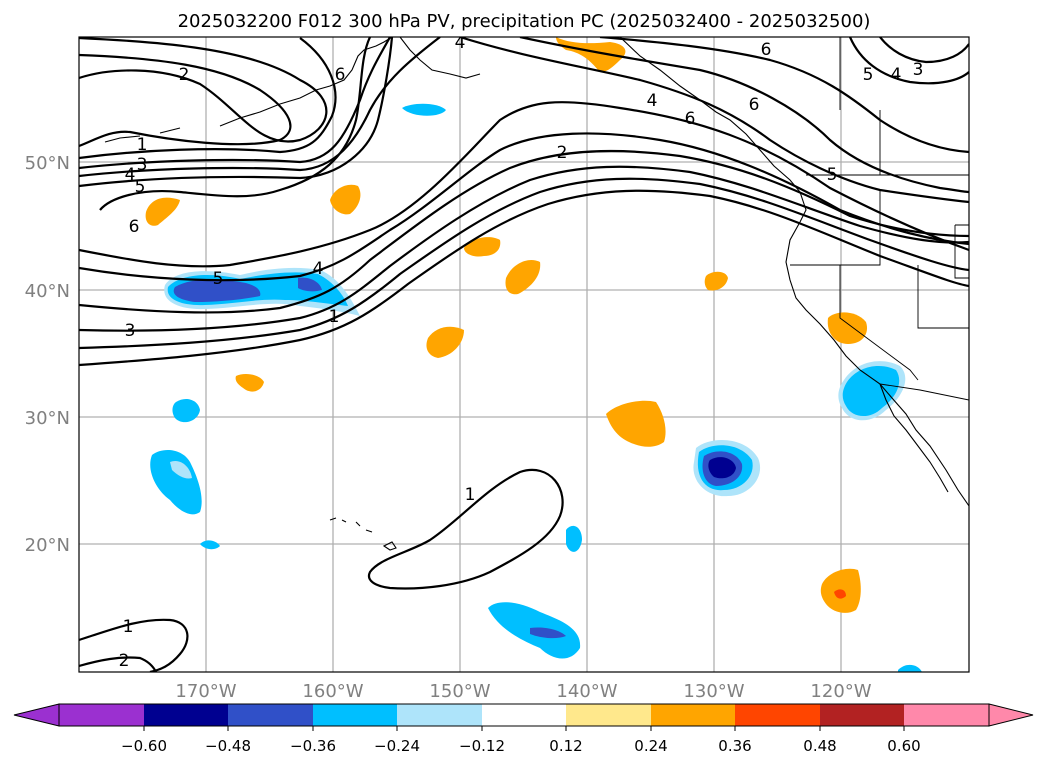  I want to click on lon-label: 150°W, so click(459, 691).